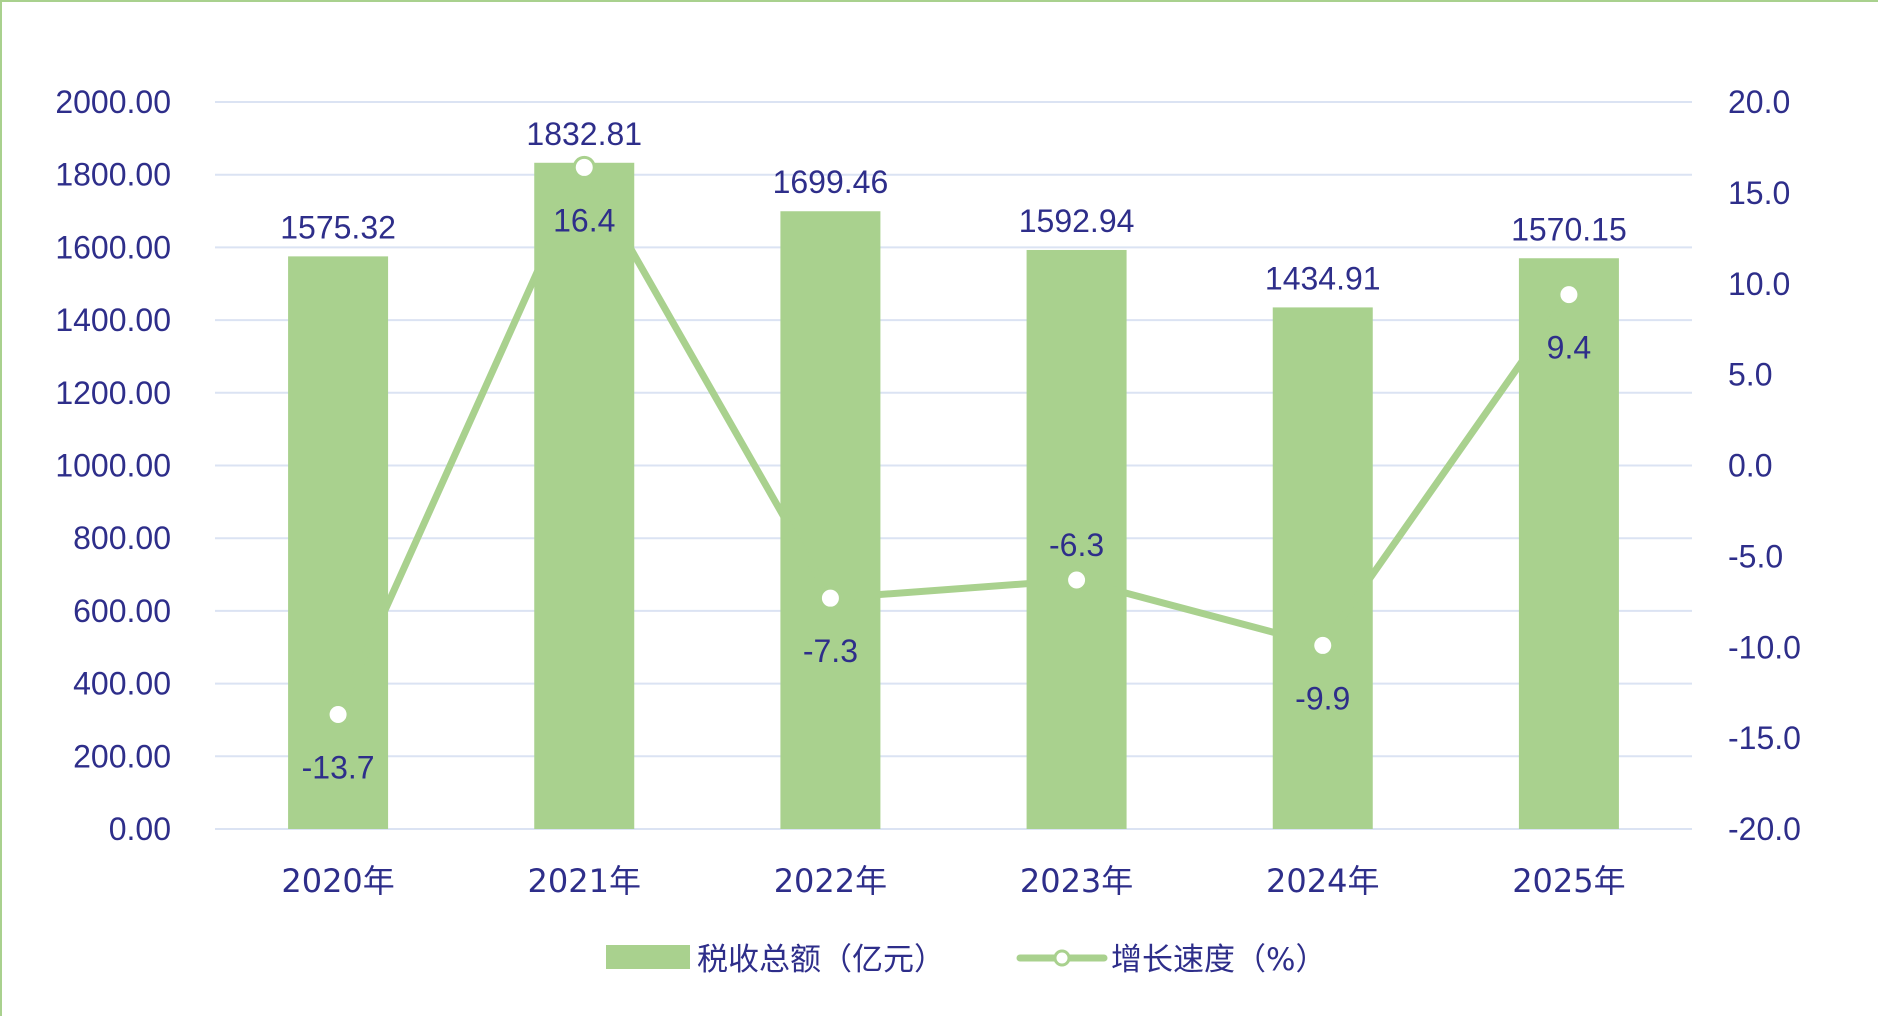 Image resolution: width=1880 pixels, height=1018 pixels. I want to click on right-tick-label: 15.0, so click(1759, 193).